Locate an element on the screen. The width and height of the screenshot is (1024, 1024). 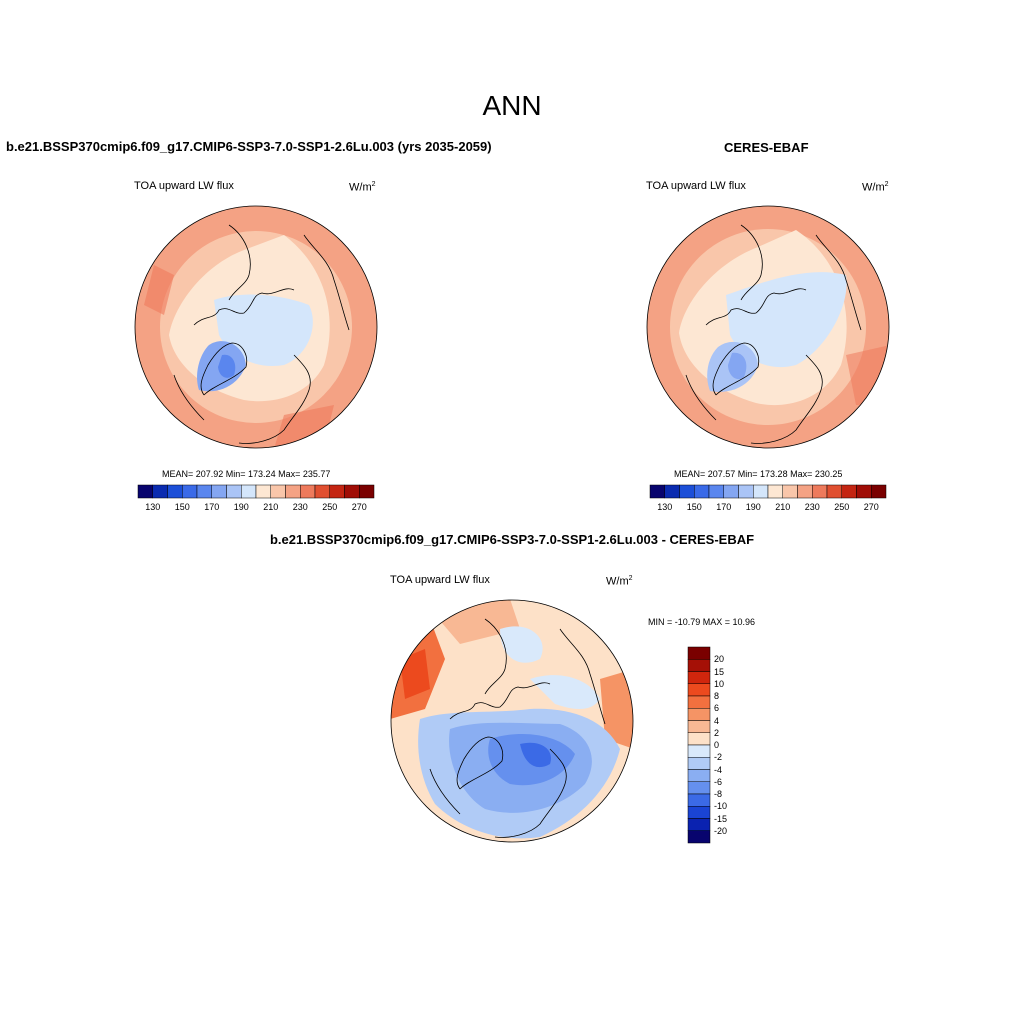
colorbar-tick-label: 6 is located at coordinates (717, 708).